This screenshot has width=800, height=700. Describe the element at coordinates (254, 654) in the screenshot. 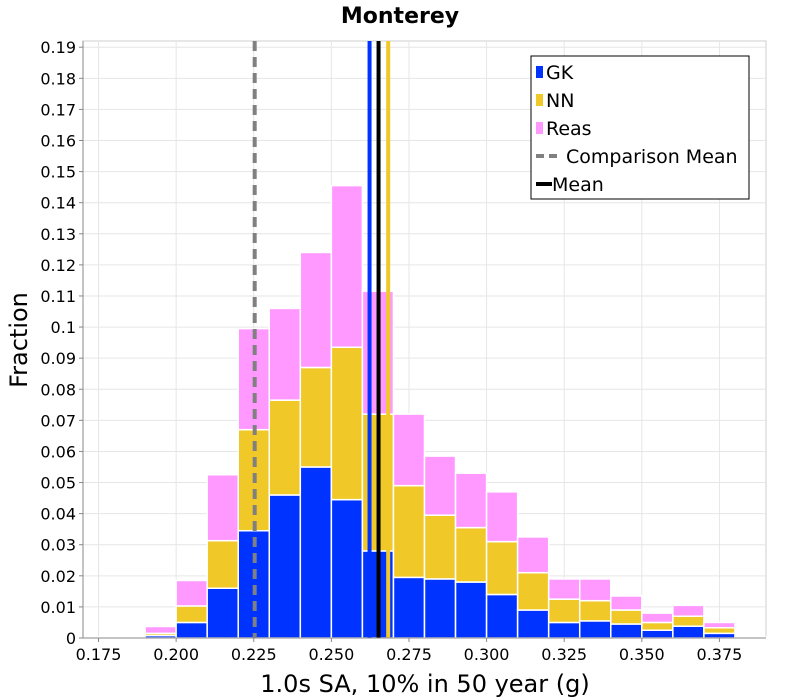

I see `x-tick-label: 0.225` at that location.